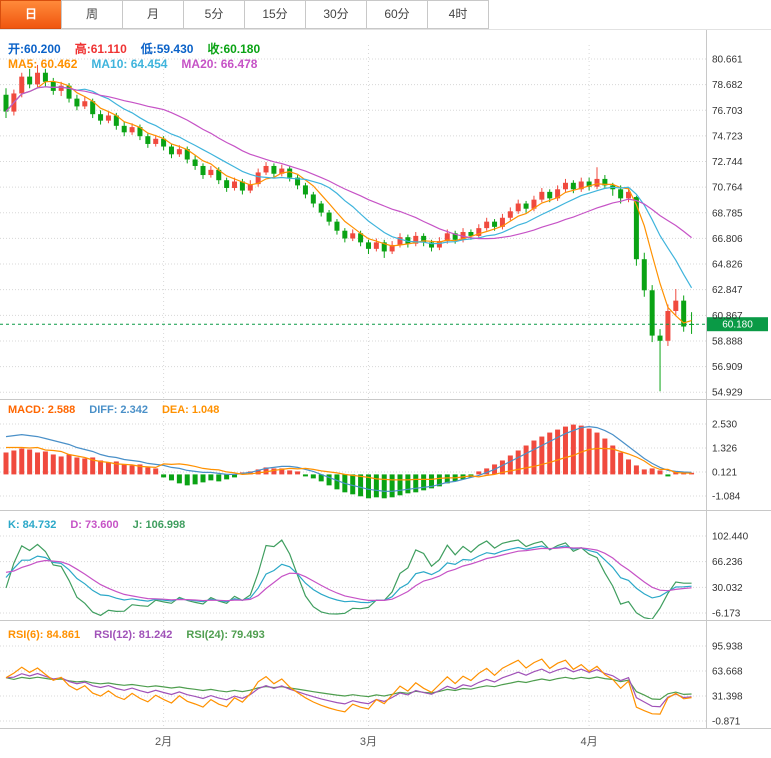  Describe the element at coordinates (727, 213) in the screenshot. I see `svg-text: 68.785` at that location.